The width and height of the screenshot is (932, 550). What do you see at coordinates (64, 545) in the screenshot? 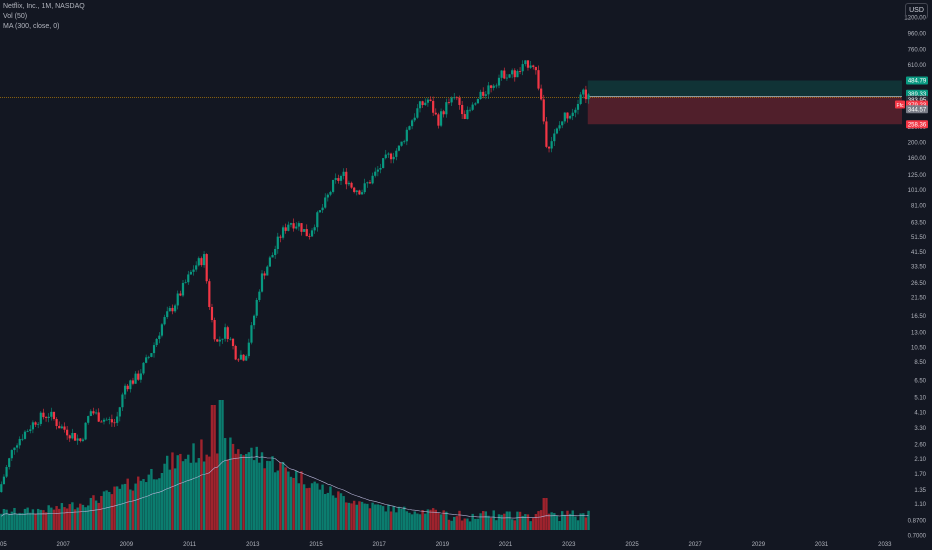
I see `x-tick-label: 2007` at bounding box center [64, 545].